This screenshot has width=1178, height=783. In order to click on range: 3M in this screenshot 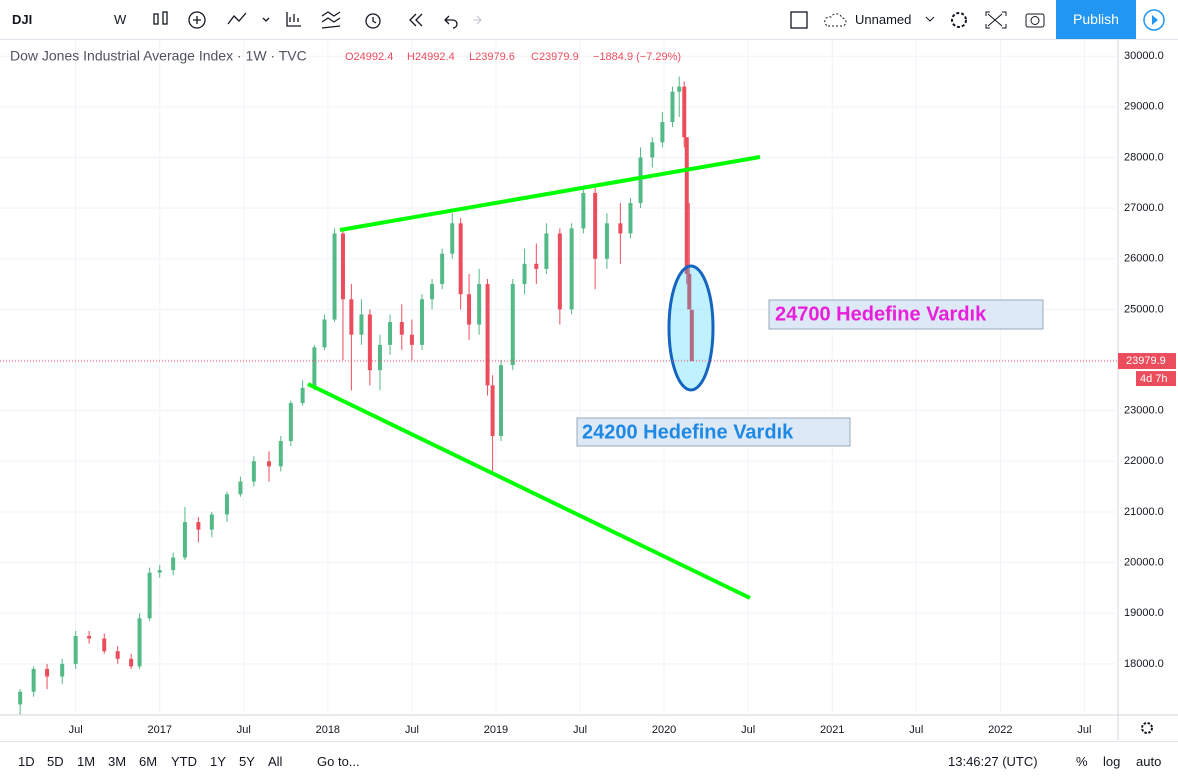, I will do `click(117, 761)`.